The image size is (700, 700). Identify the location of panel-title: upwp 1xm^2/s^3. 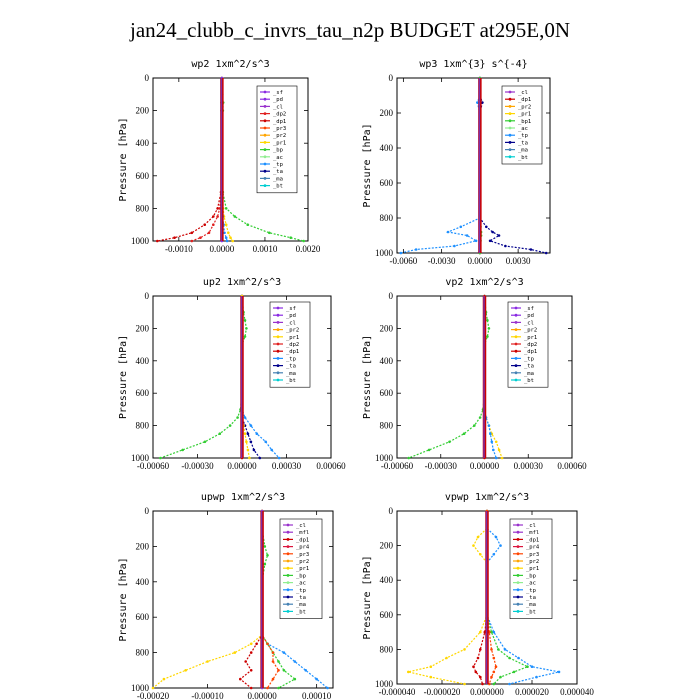
(243, 497).